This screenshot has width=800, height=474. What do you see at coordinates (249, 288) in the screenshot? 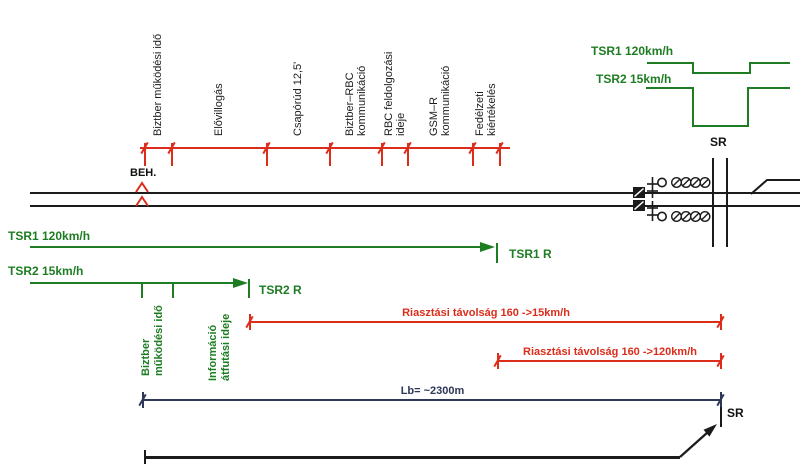
I see `tsr2-end-bar` at bounding box center [249, 288].